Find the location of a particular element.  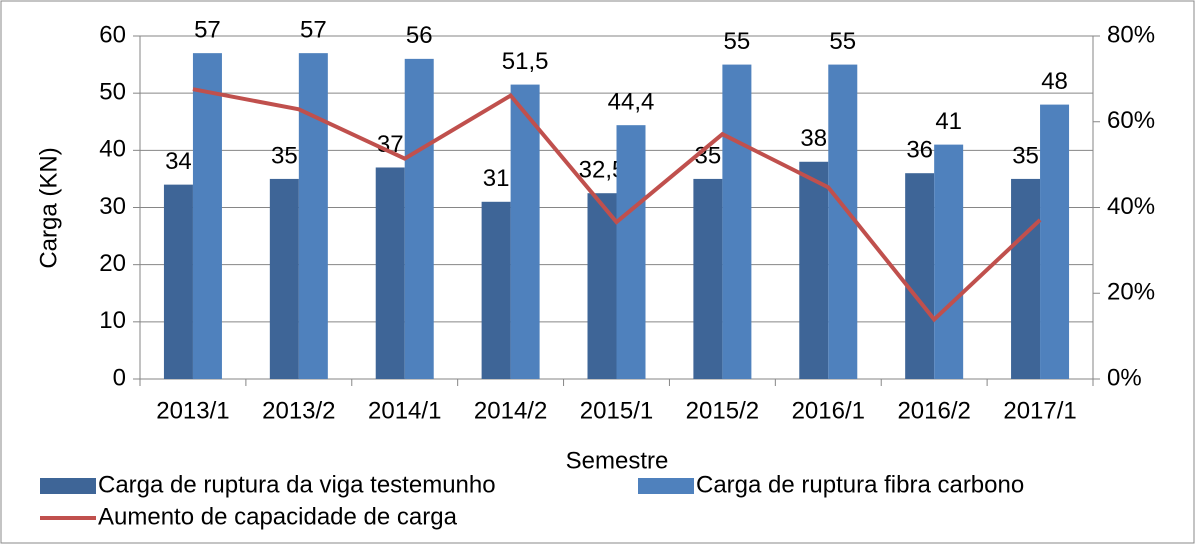

data-label: 56 is located at coordinates (419, 35).